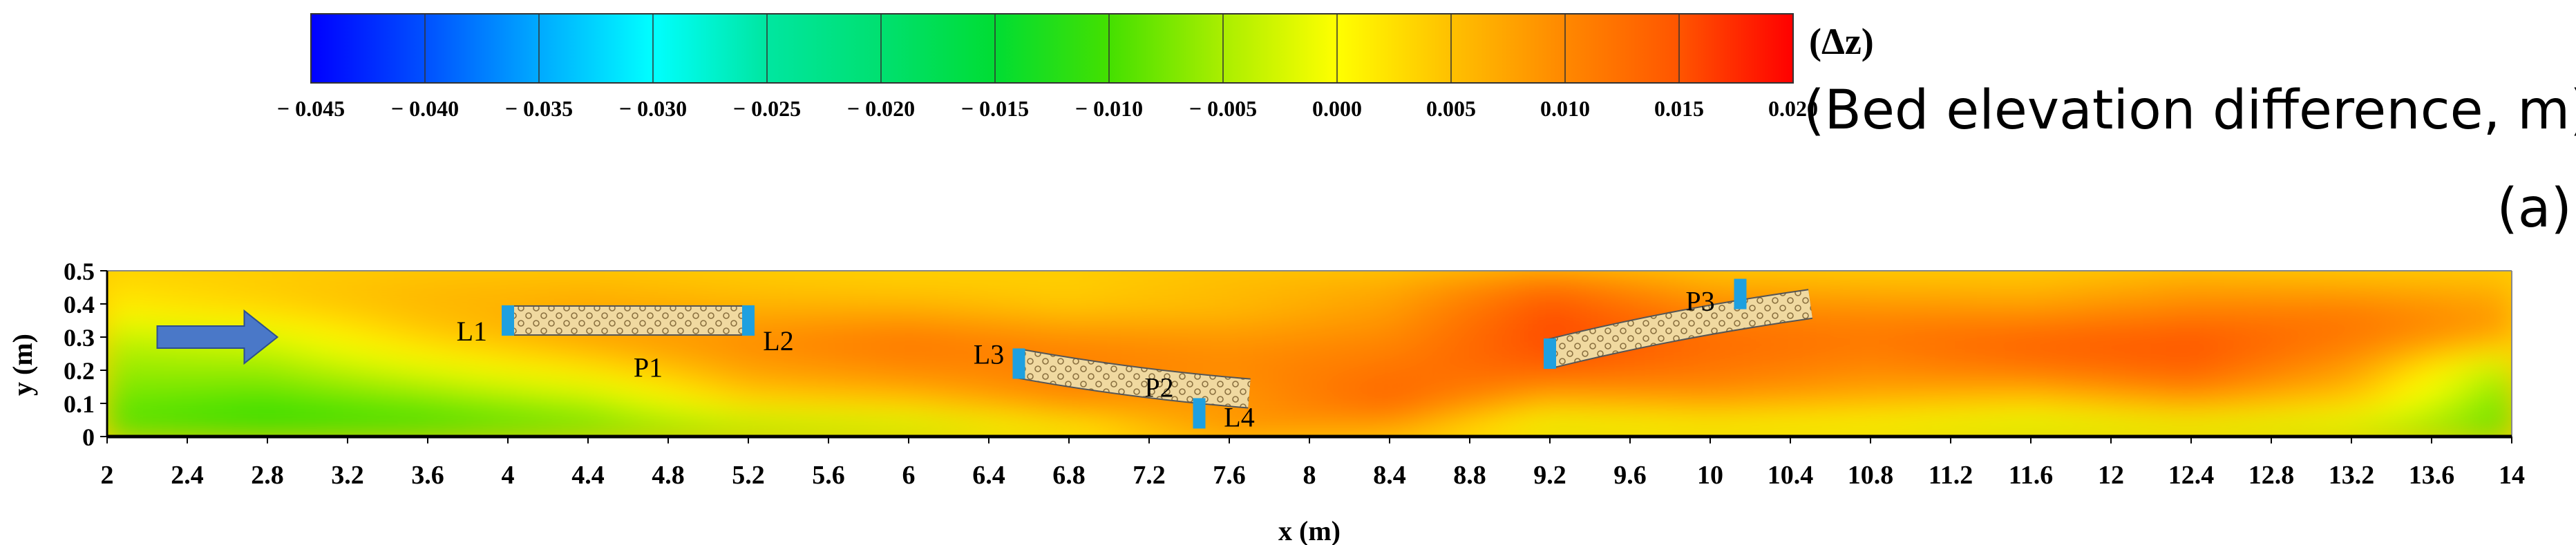 The width and height of the screenshot is (2576, 545). What do you see at coordinates (2111, 475) in the screenshot?
I see `x-tick-label: 12` at bounding box center [2111, 475].